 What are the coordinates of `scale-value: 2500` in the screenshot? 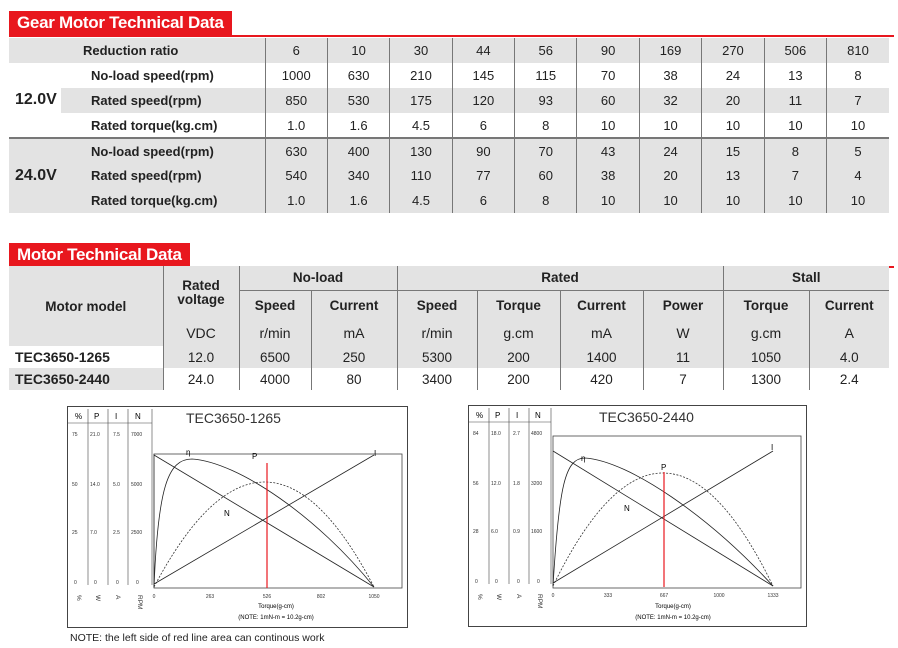 It's located at (136, 533).